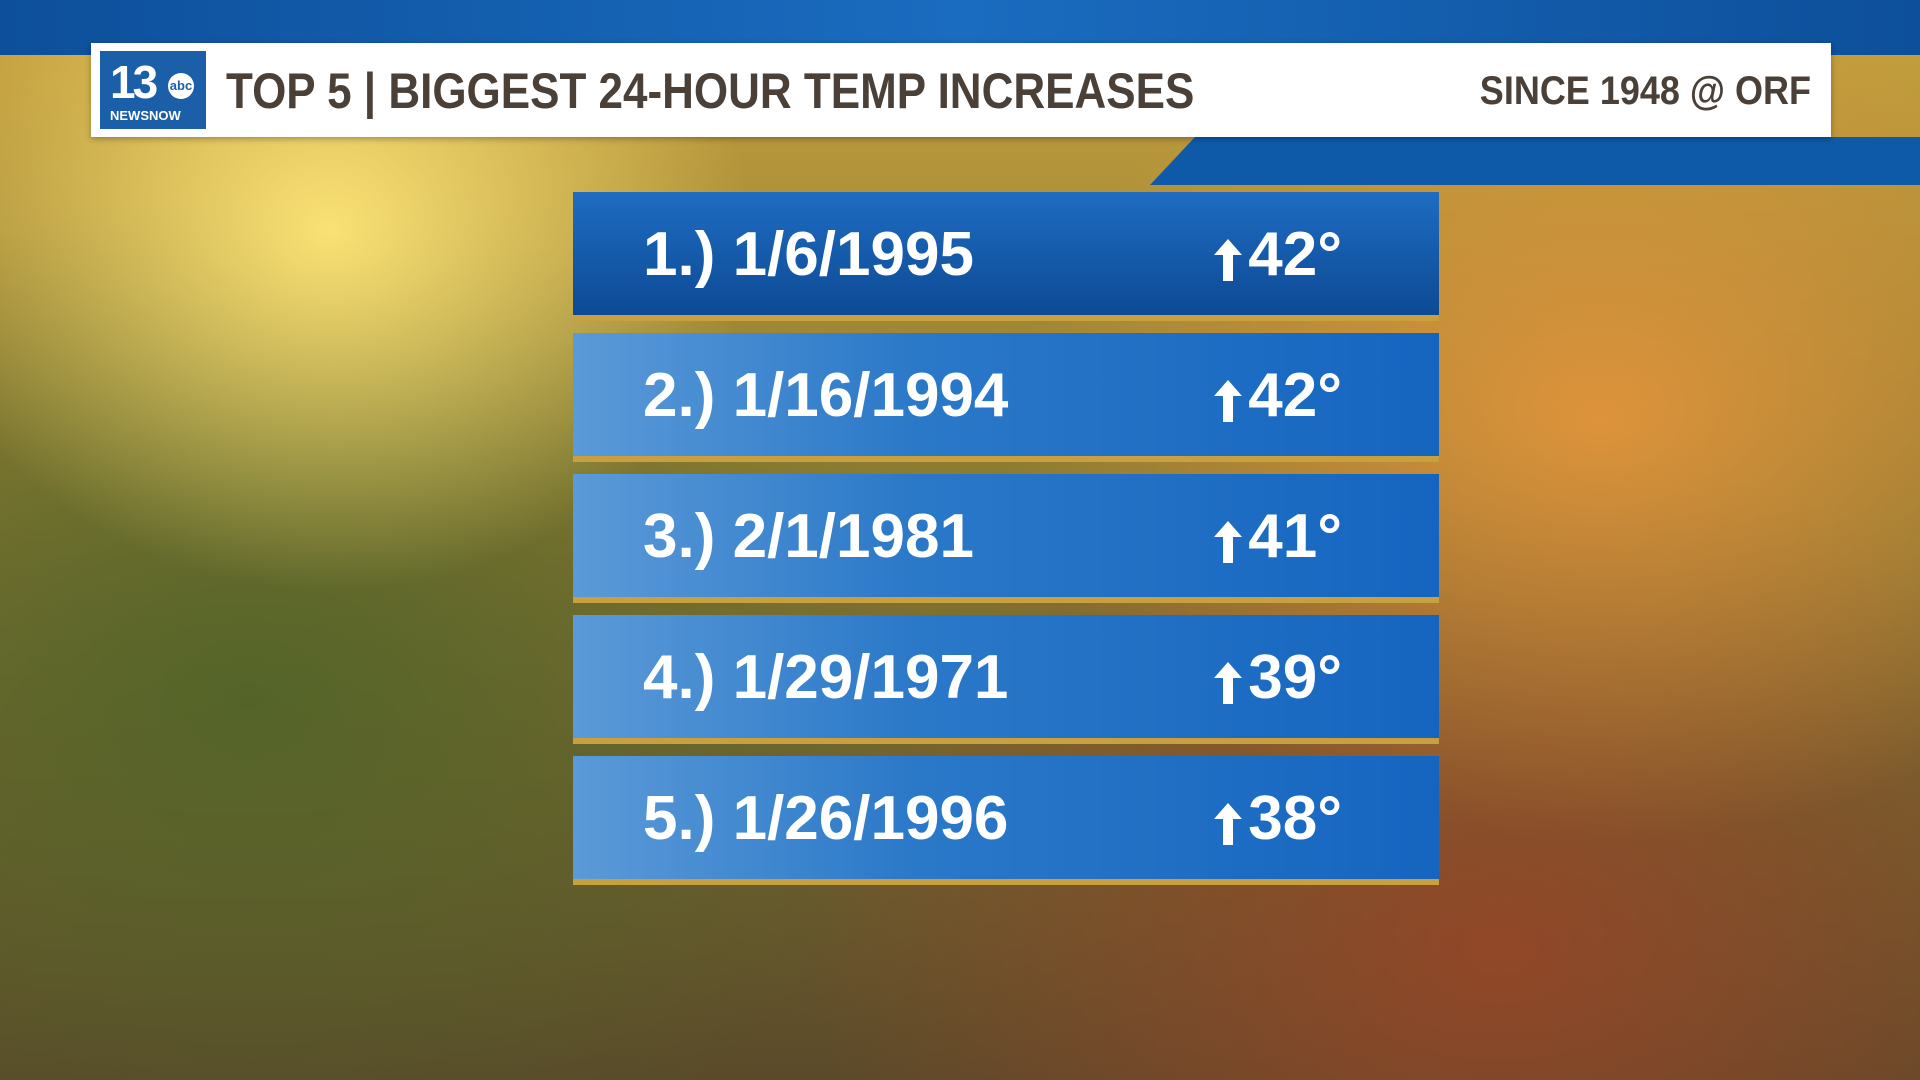 This screenshot has height=1080, width=1920. I want to click on rank: 2.), so click(679, 395).